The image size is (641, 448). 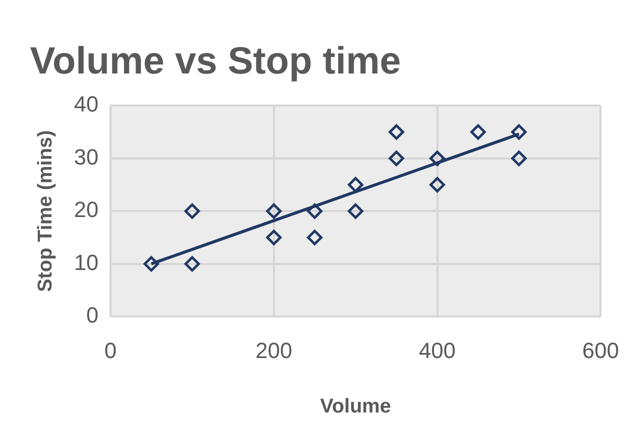 What do you see at coordinates (92, 315) in the screenshot?
I see `y-tick-label: 0` at bounding box center [92, 315].